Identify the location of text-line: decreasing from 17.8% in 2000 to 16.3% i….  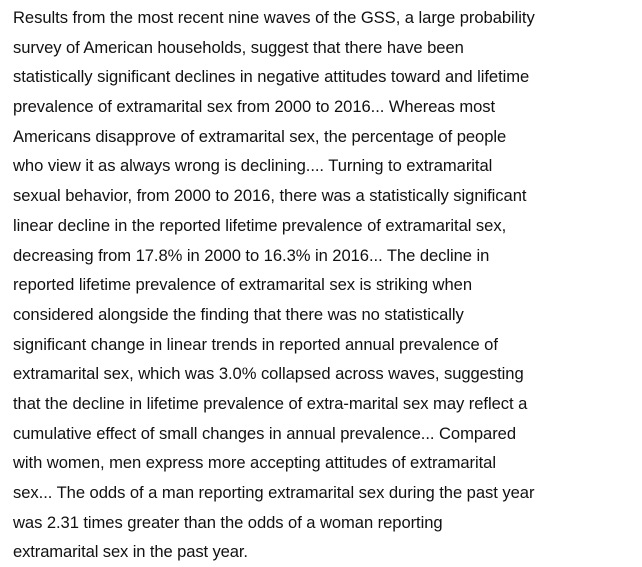
(251, 255).